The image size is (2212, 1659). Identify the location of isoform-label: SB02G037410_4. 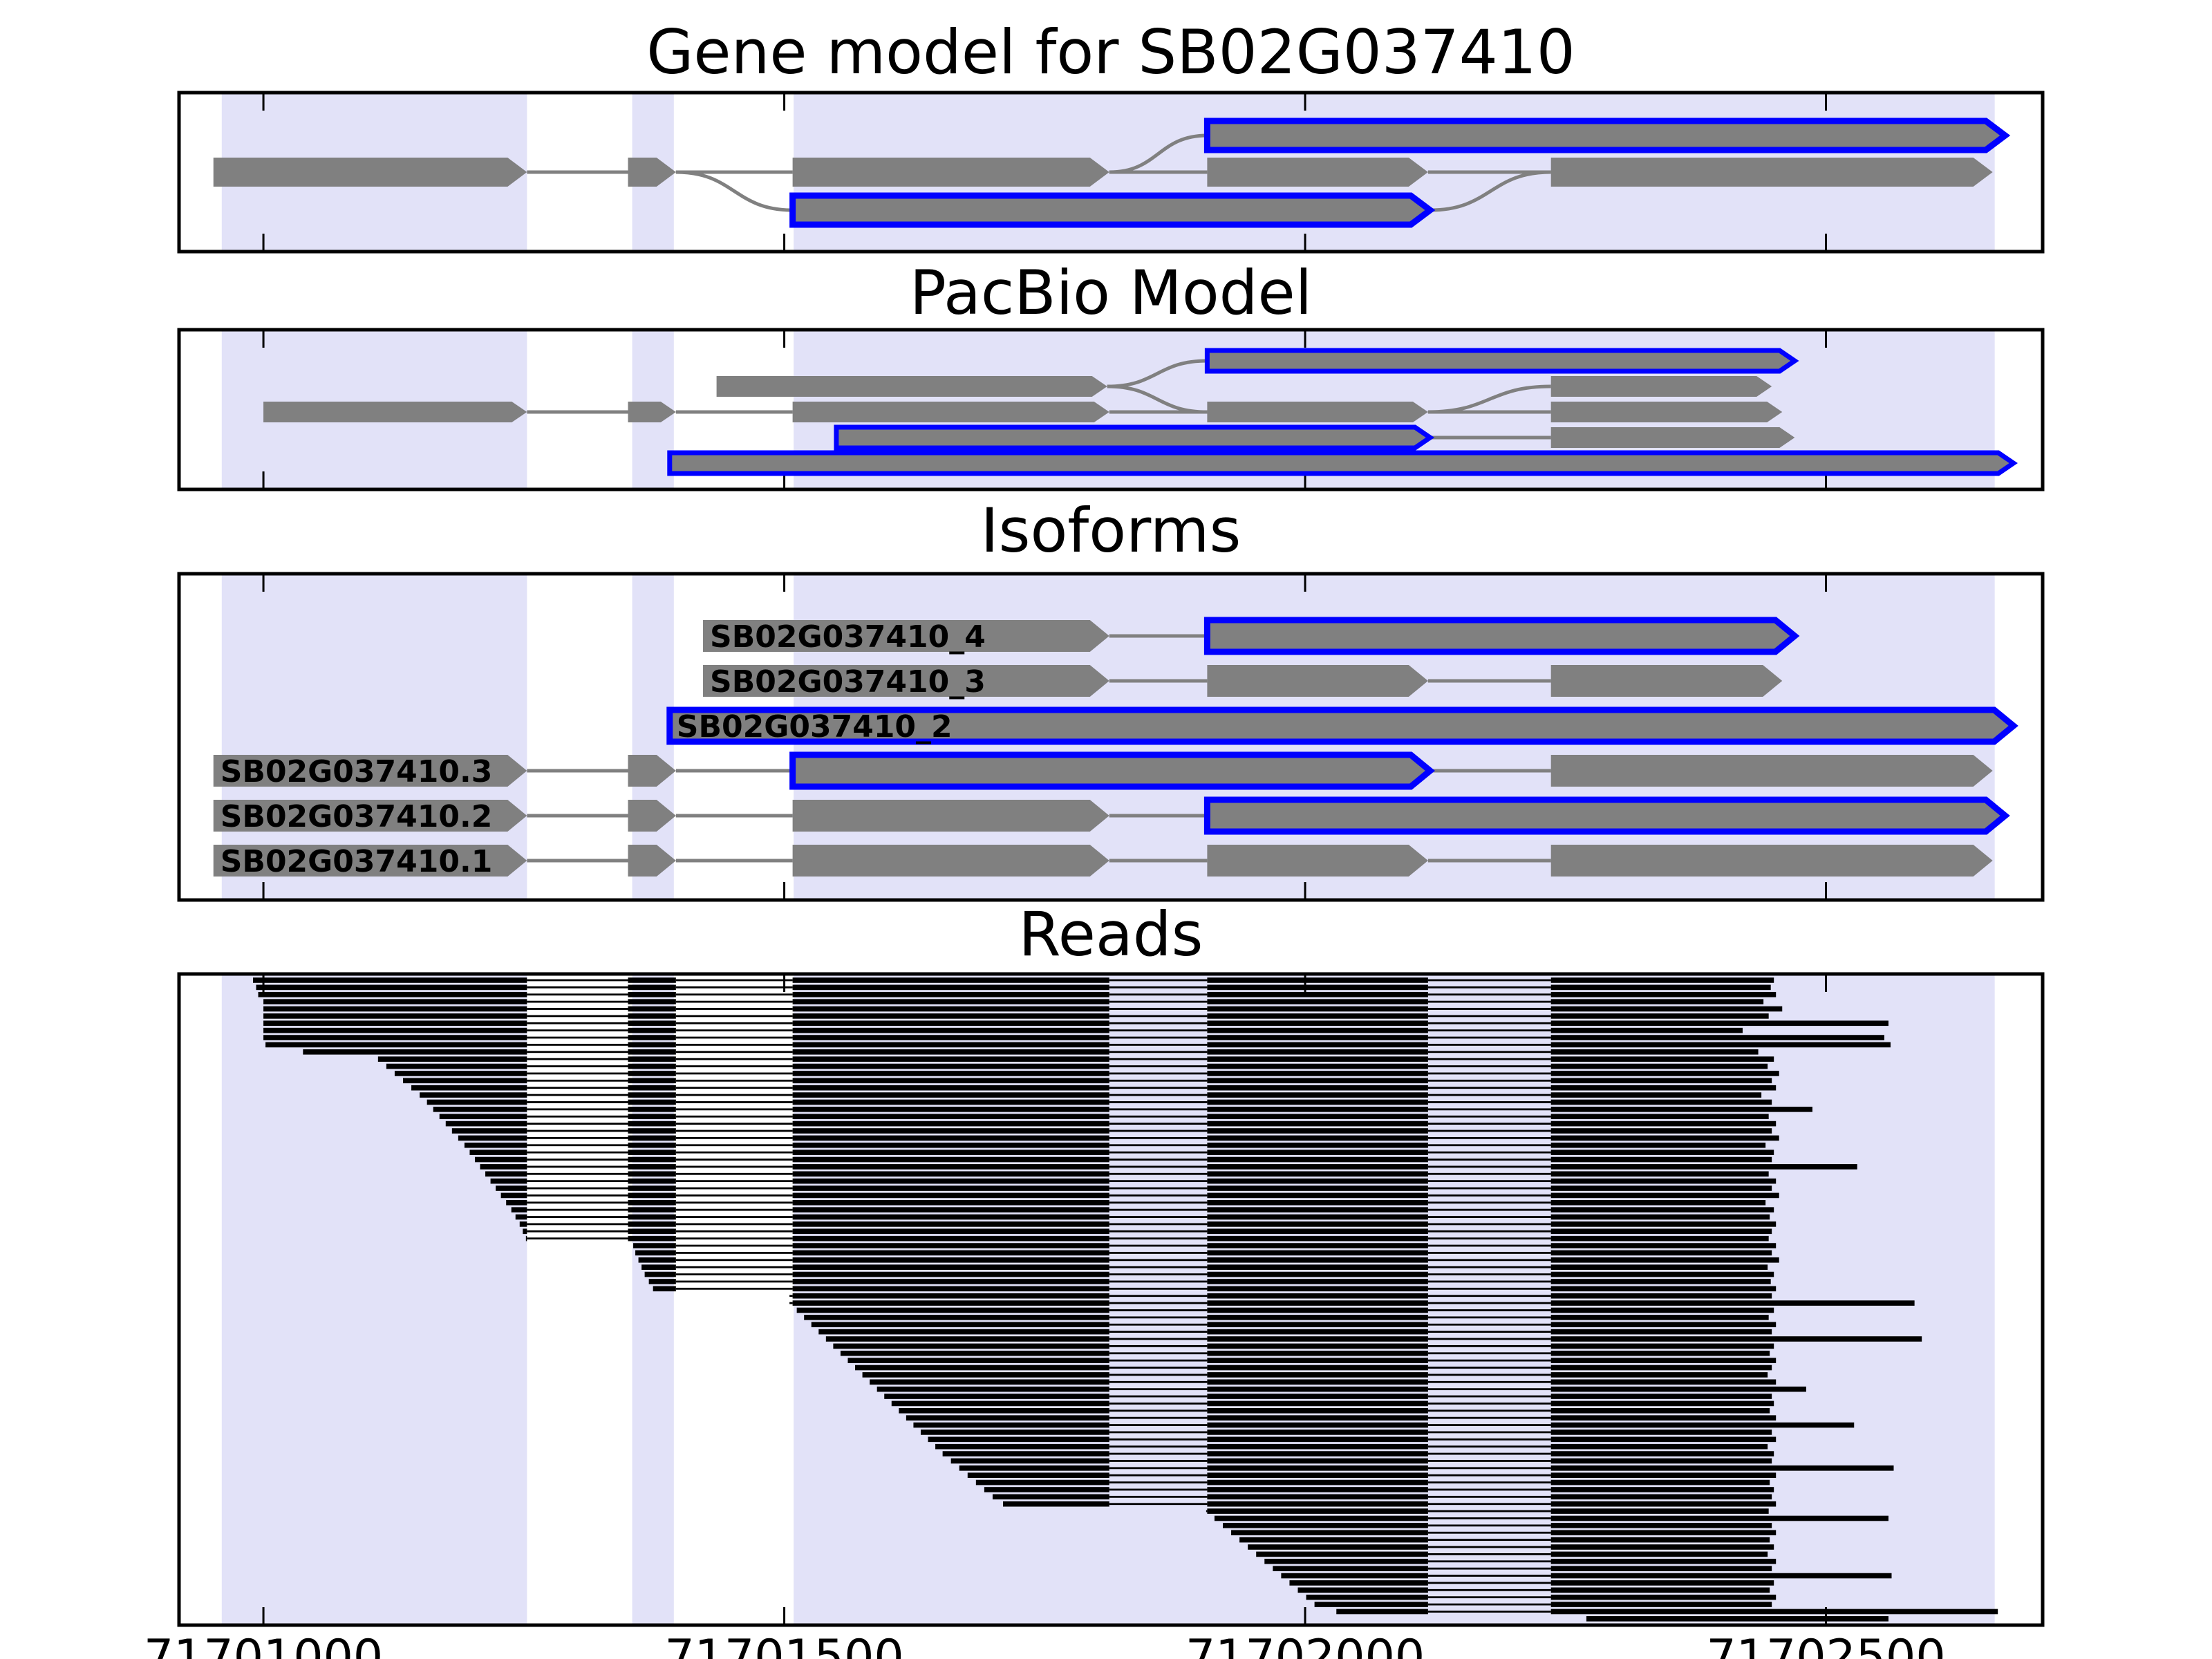
(848, 637).